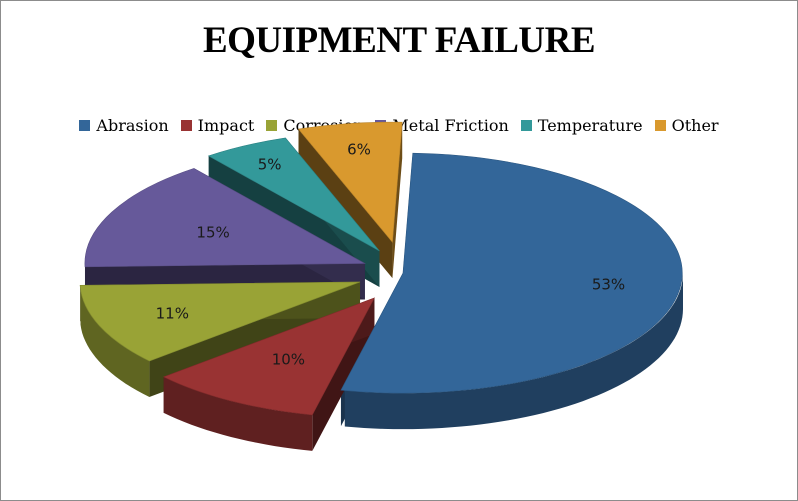 The height and width of the screenshot is (501, 798). I want to click on legend-swatch-corrosion, so click(272, 125).